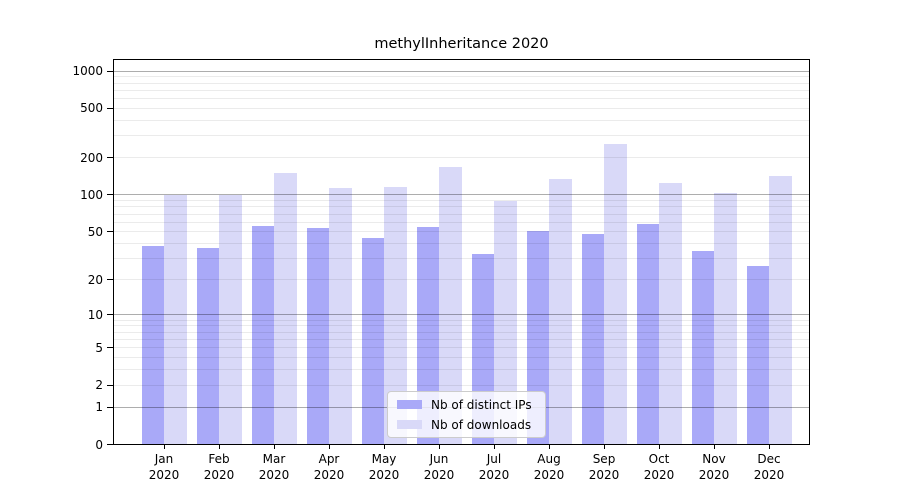  I want to click on bar-downloads-feb, so click(230, 319).